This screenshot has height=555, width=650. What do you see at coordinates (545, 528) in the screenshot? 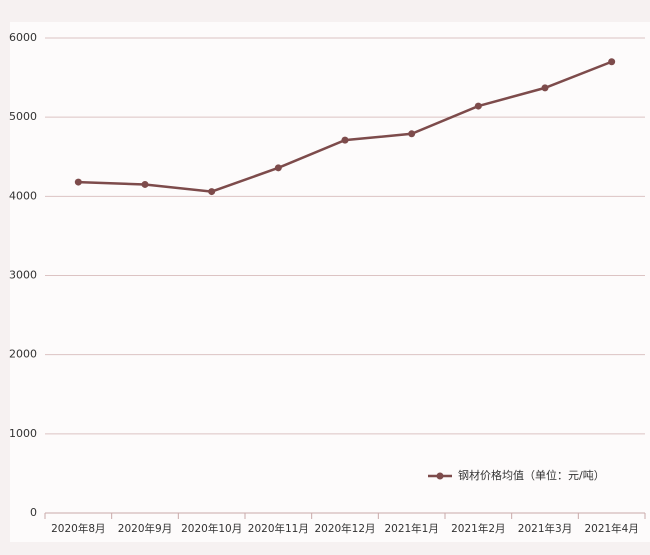
I see `x-tick-label: 2021年3月` at bounding box center [545, 528].